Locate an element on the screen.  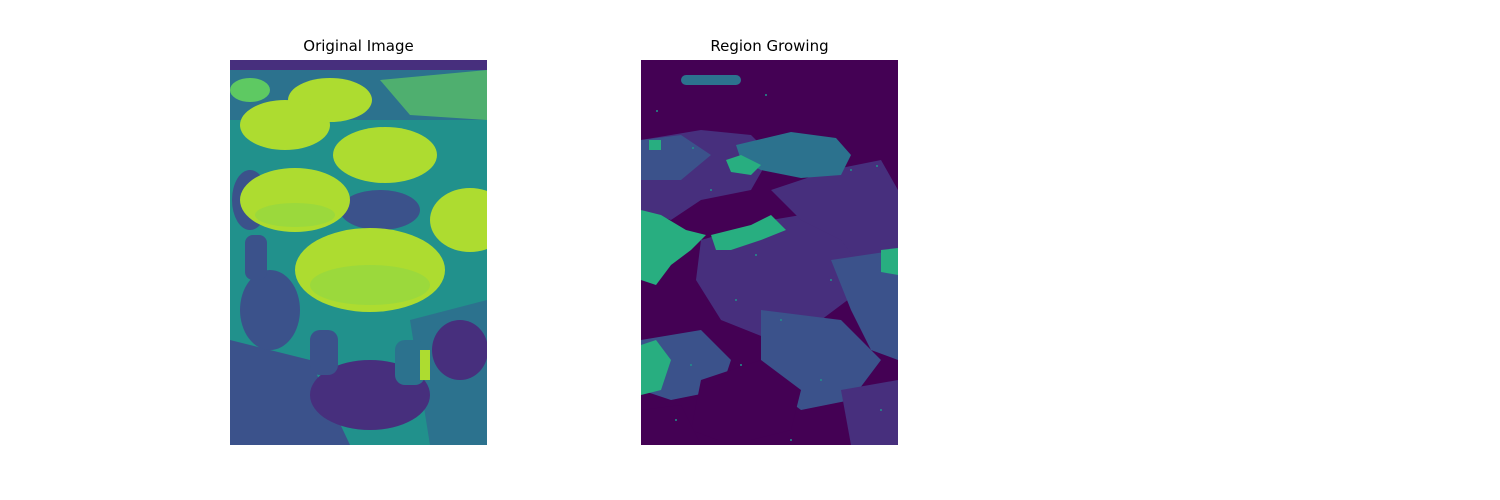
original-image is located at coordinates (358, 252).